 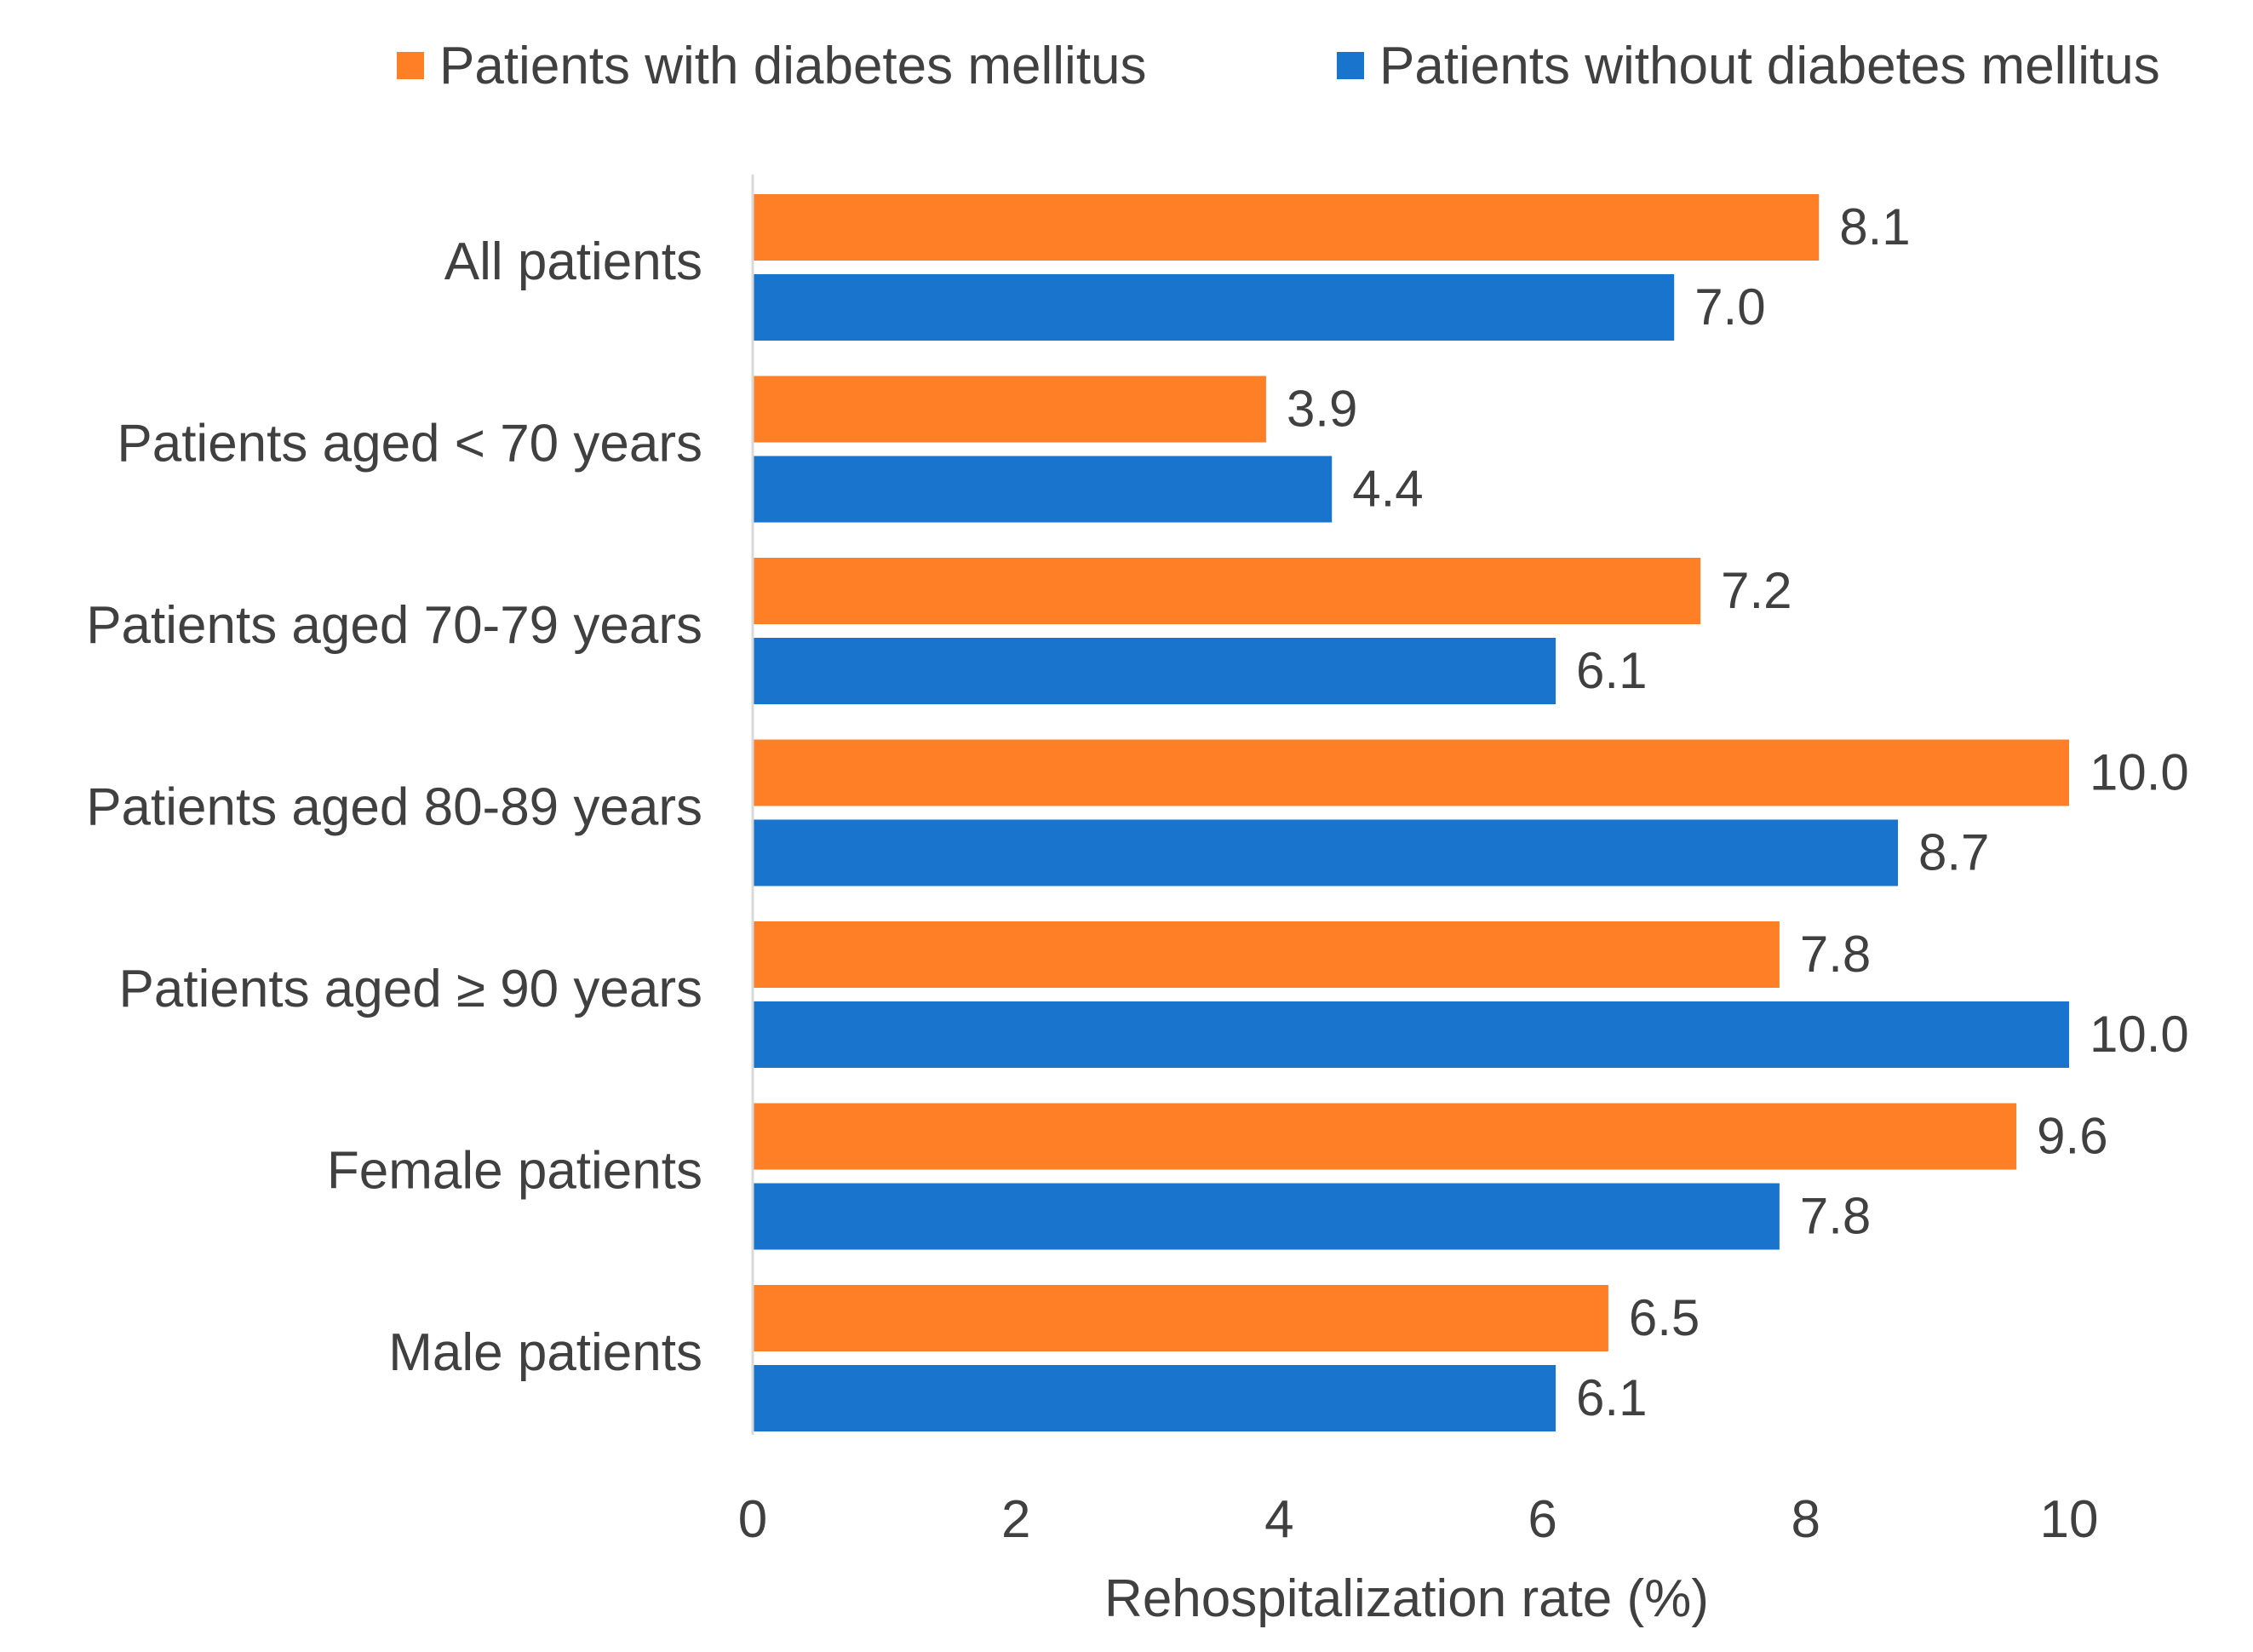 I want to click on value-label-without-dm-0: 7.0, so click(x=1729, y=307).